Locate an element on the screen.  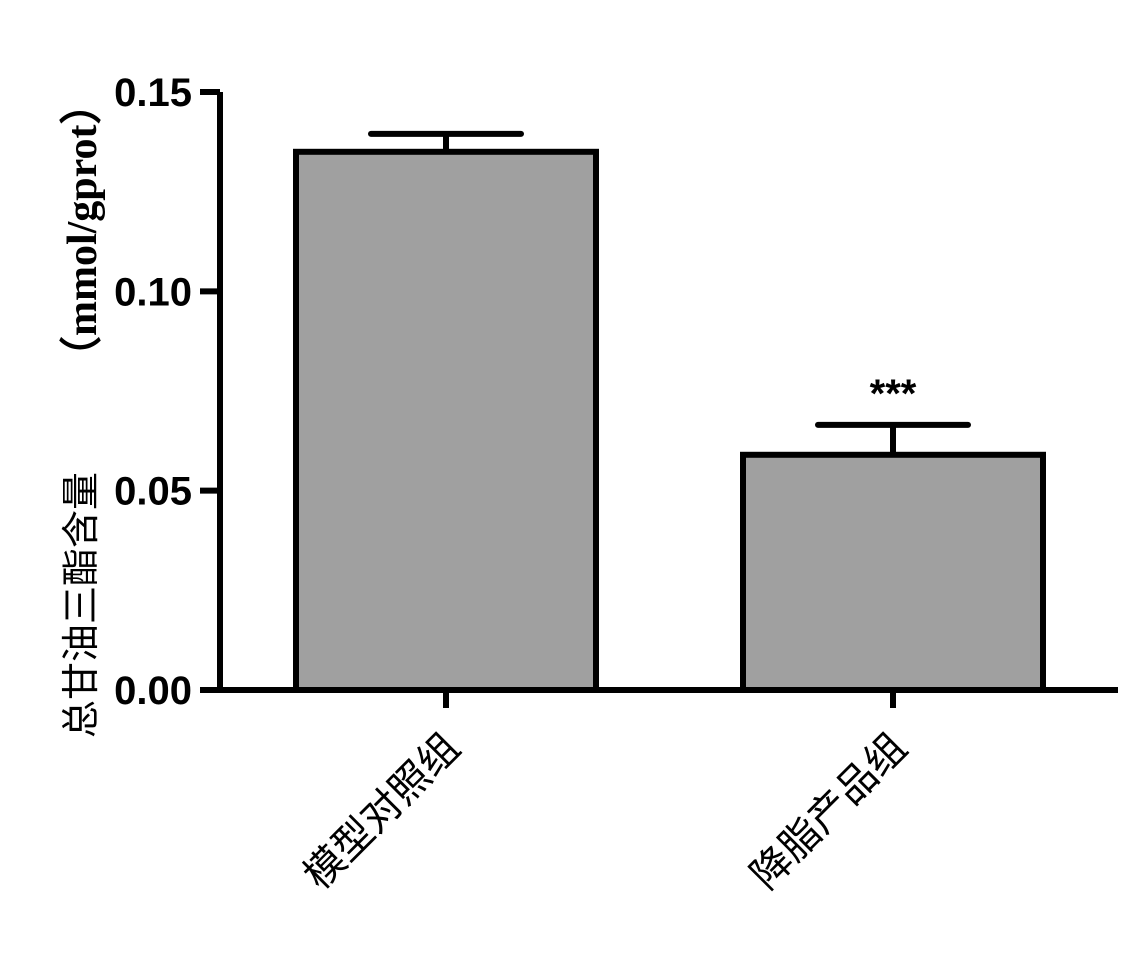
x-category-label: 模型对照组 is located at coordinates (382, 812).